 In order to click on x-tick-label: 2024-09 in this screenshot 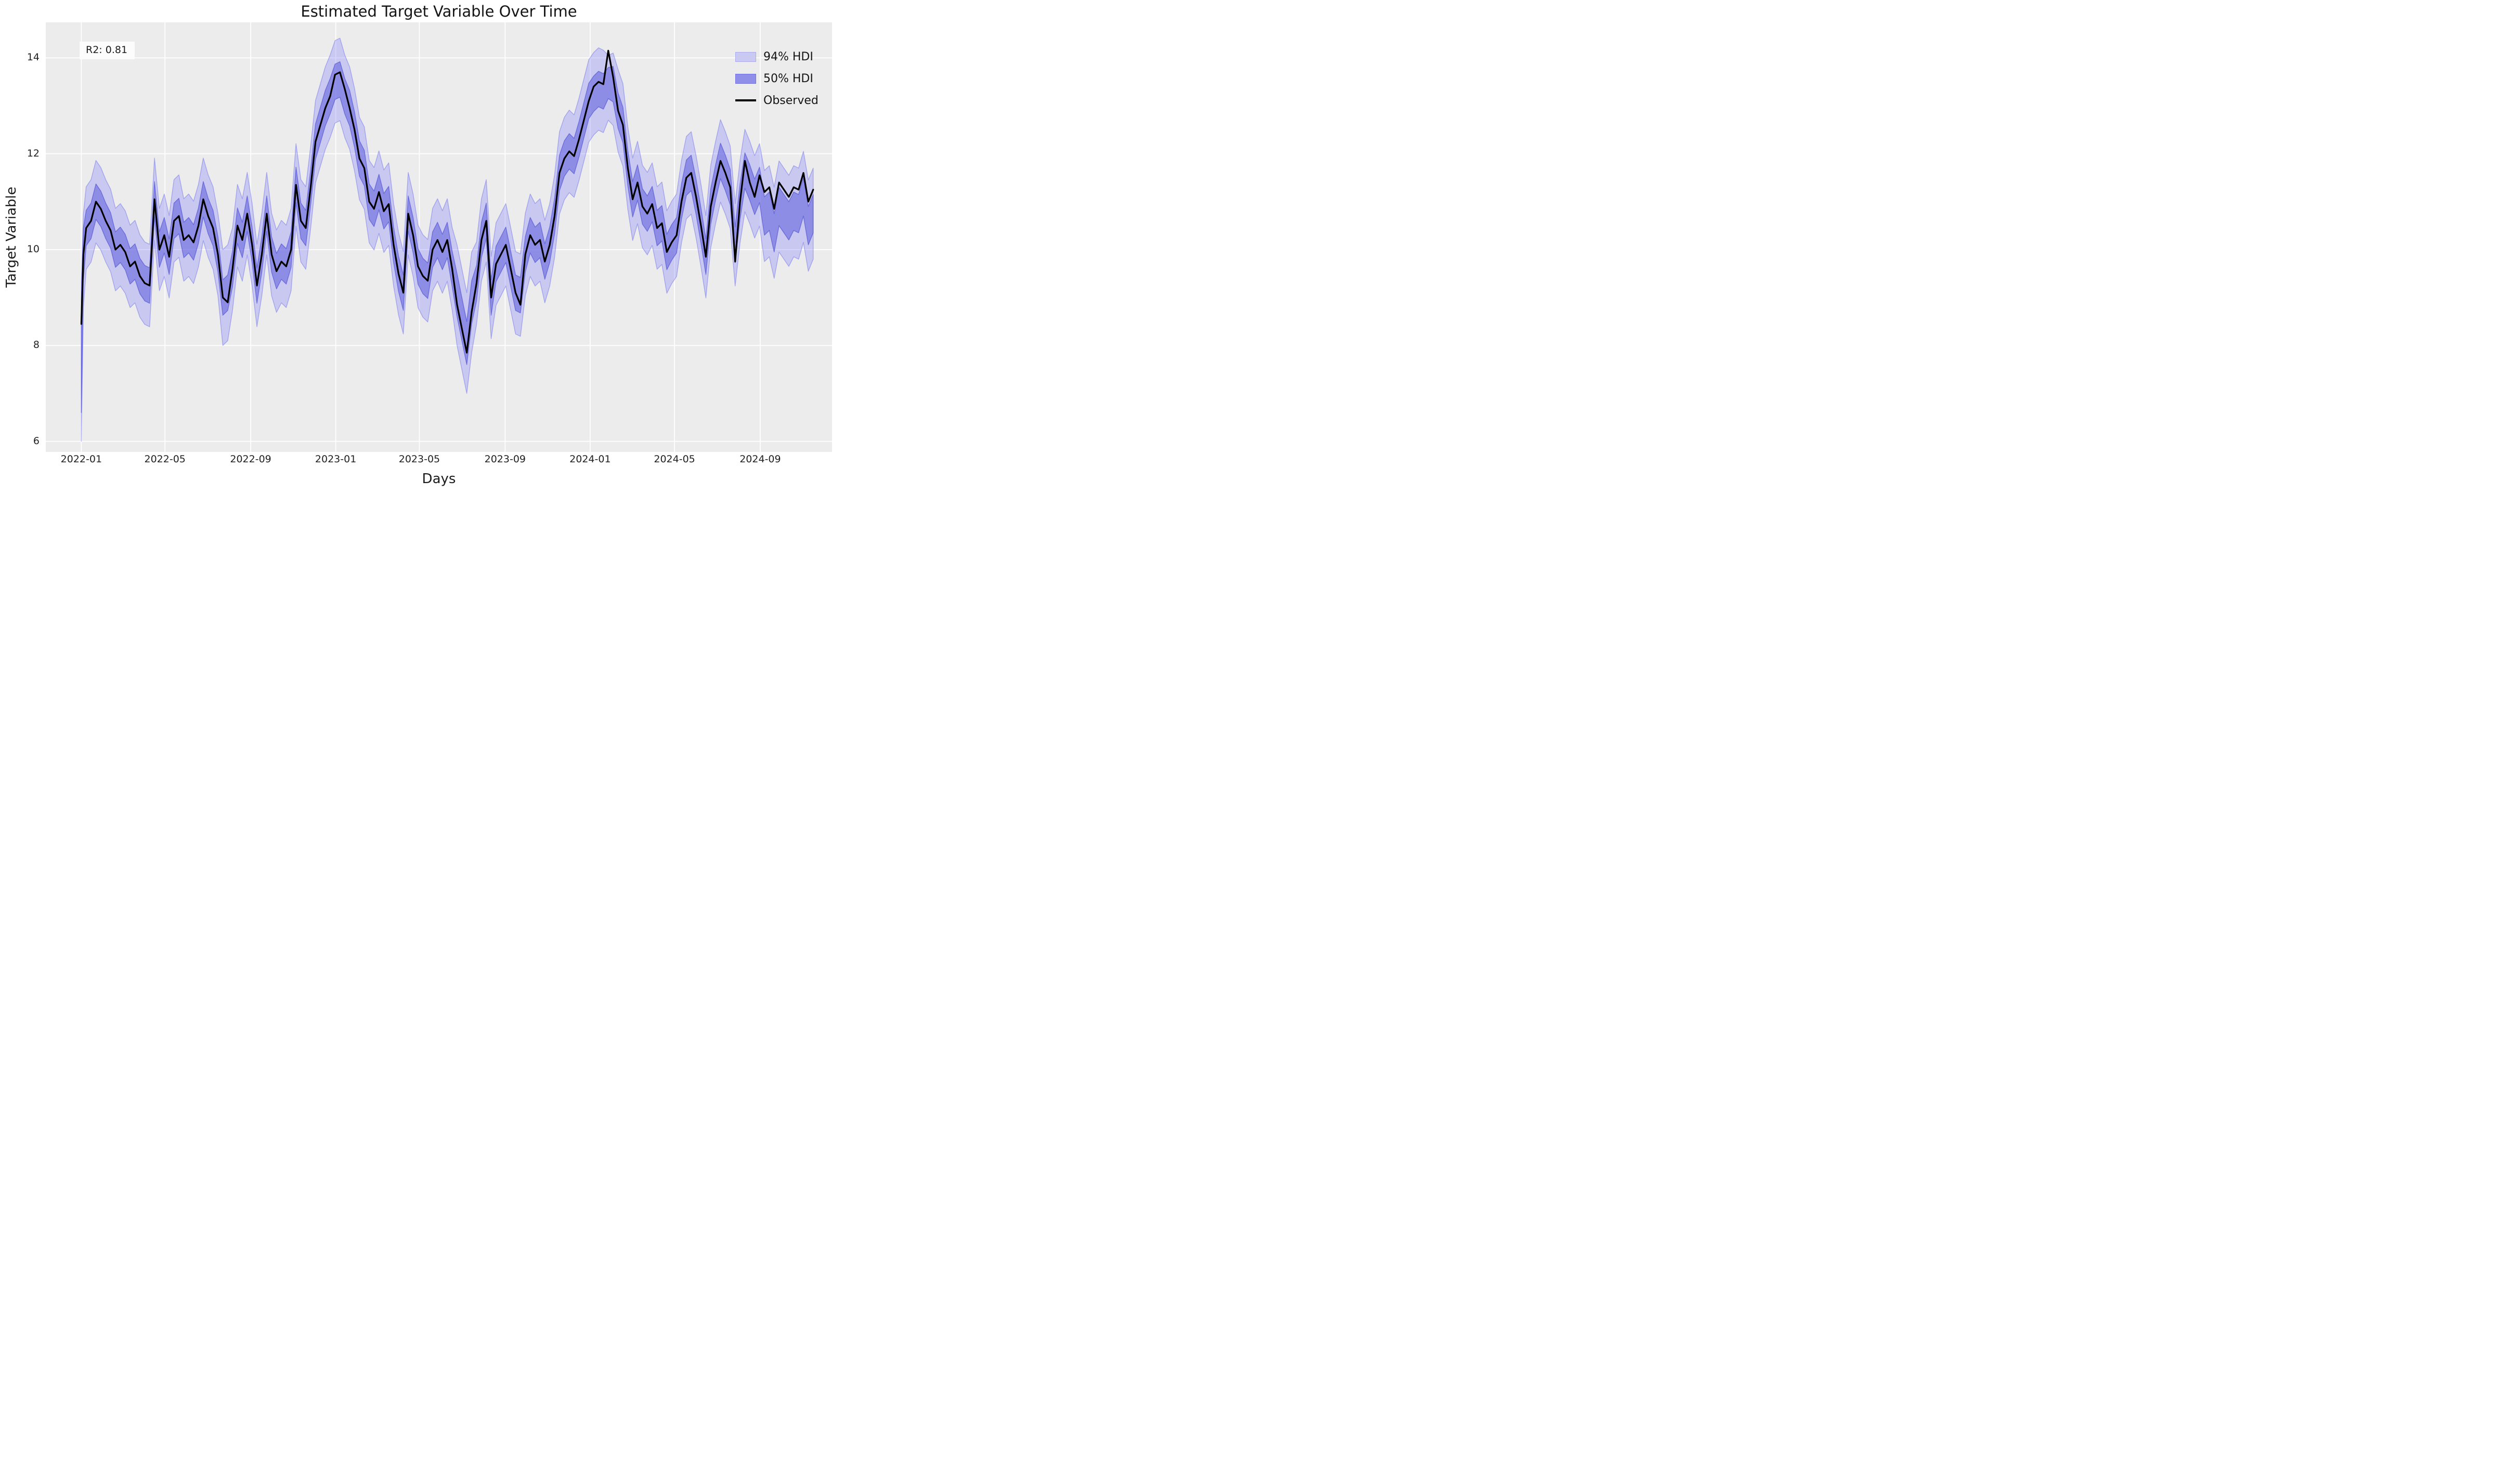, I will do `click(760, 459)`.